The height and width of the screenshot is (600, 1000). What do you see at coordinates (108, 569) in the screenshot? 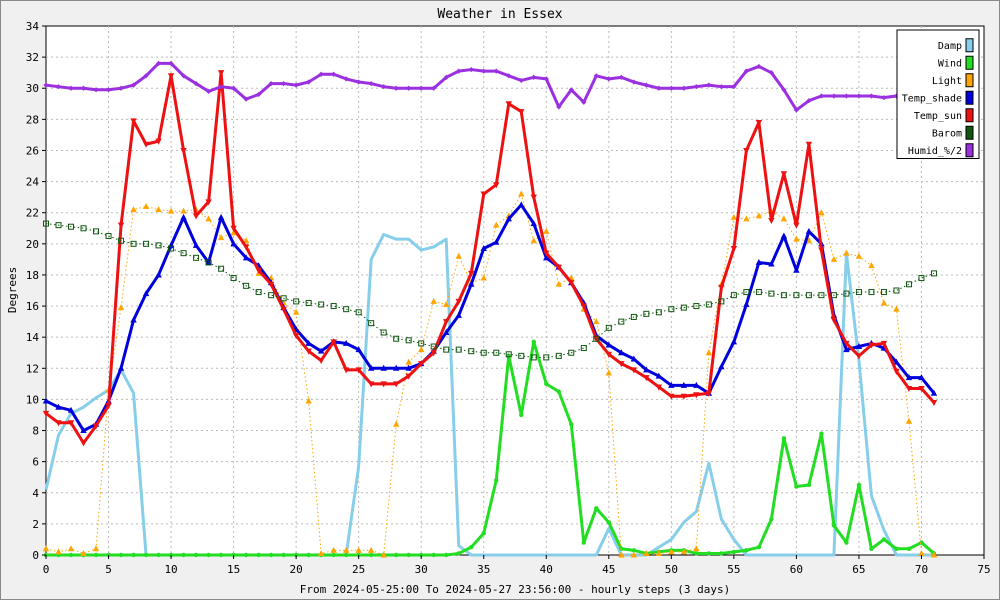
I see `x-tick-label: 5` at bounding box center [108, 569].